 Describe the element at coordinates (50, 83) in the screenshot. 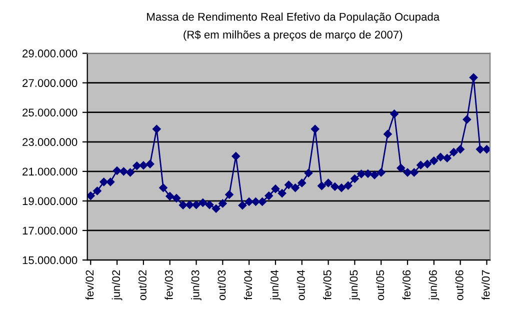

I see `y-tick-label: 27.000.000` at that location.